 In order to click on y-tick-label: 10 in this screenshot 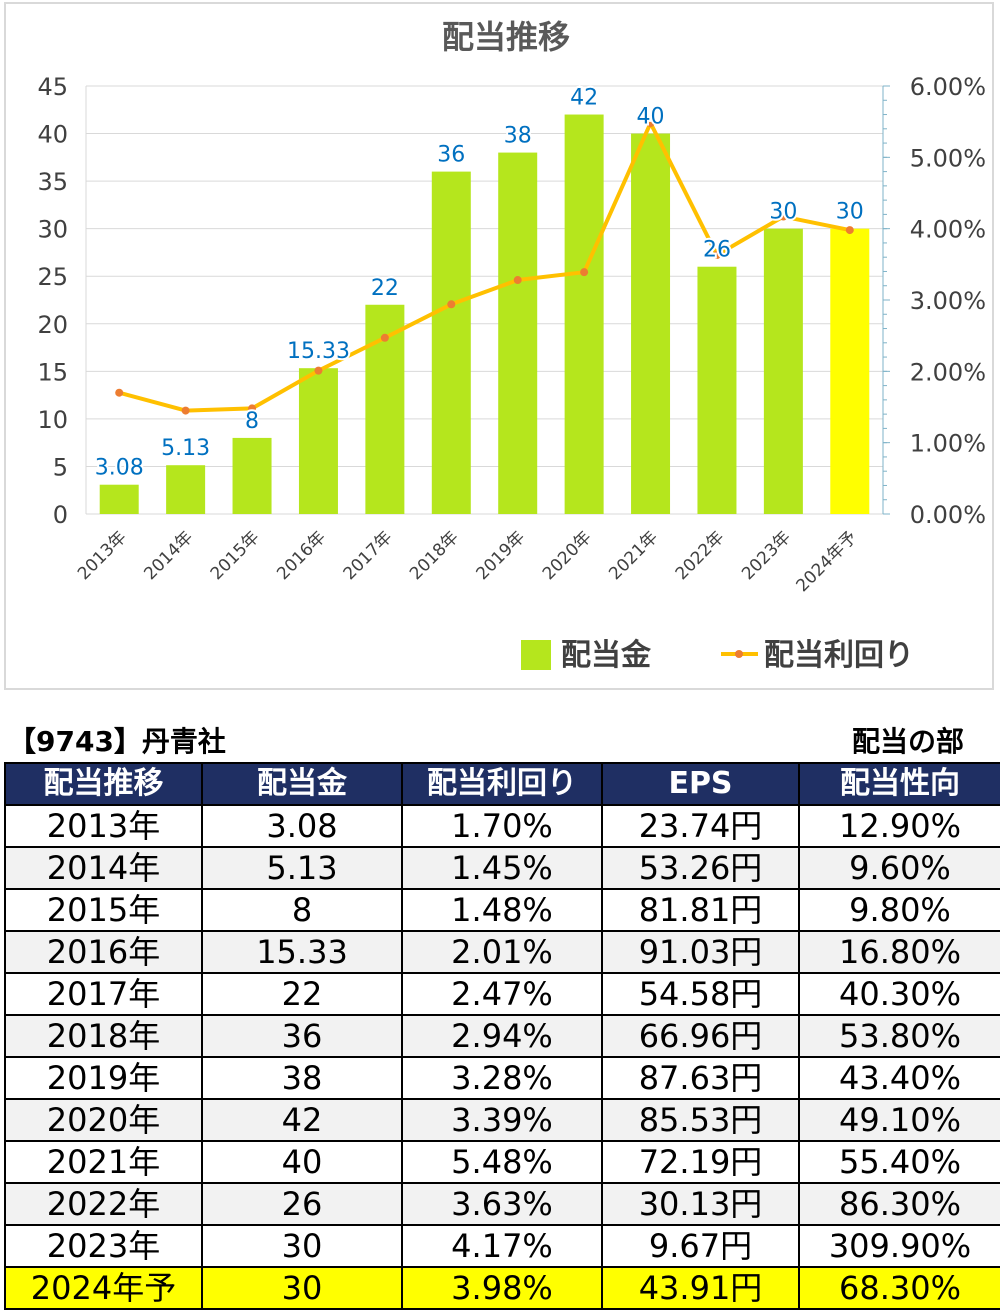, I will do `click(52, 420)`.